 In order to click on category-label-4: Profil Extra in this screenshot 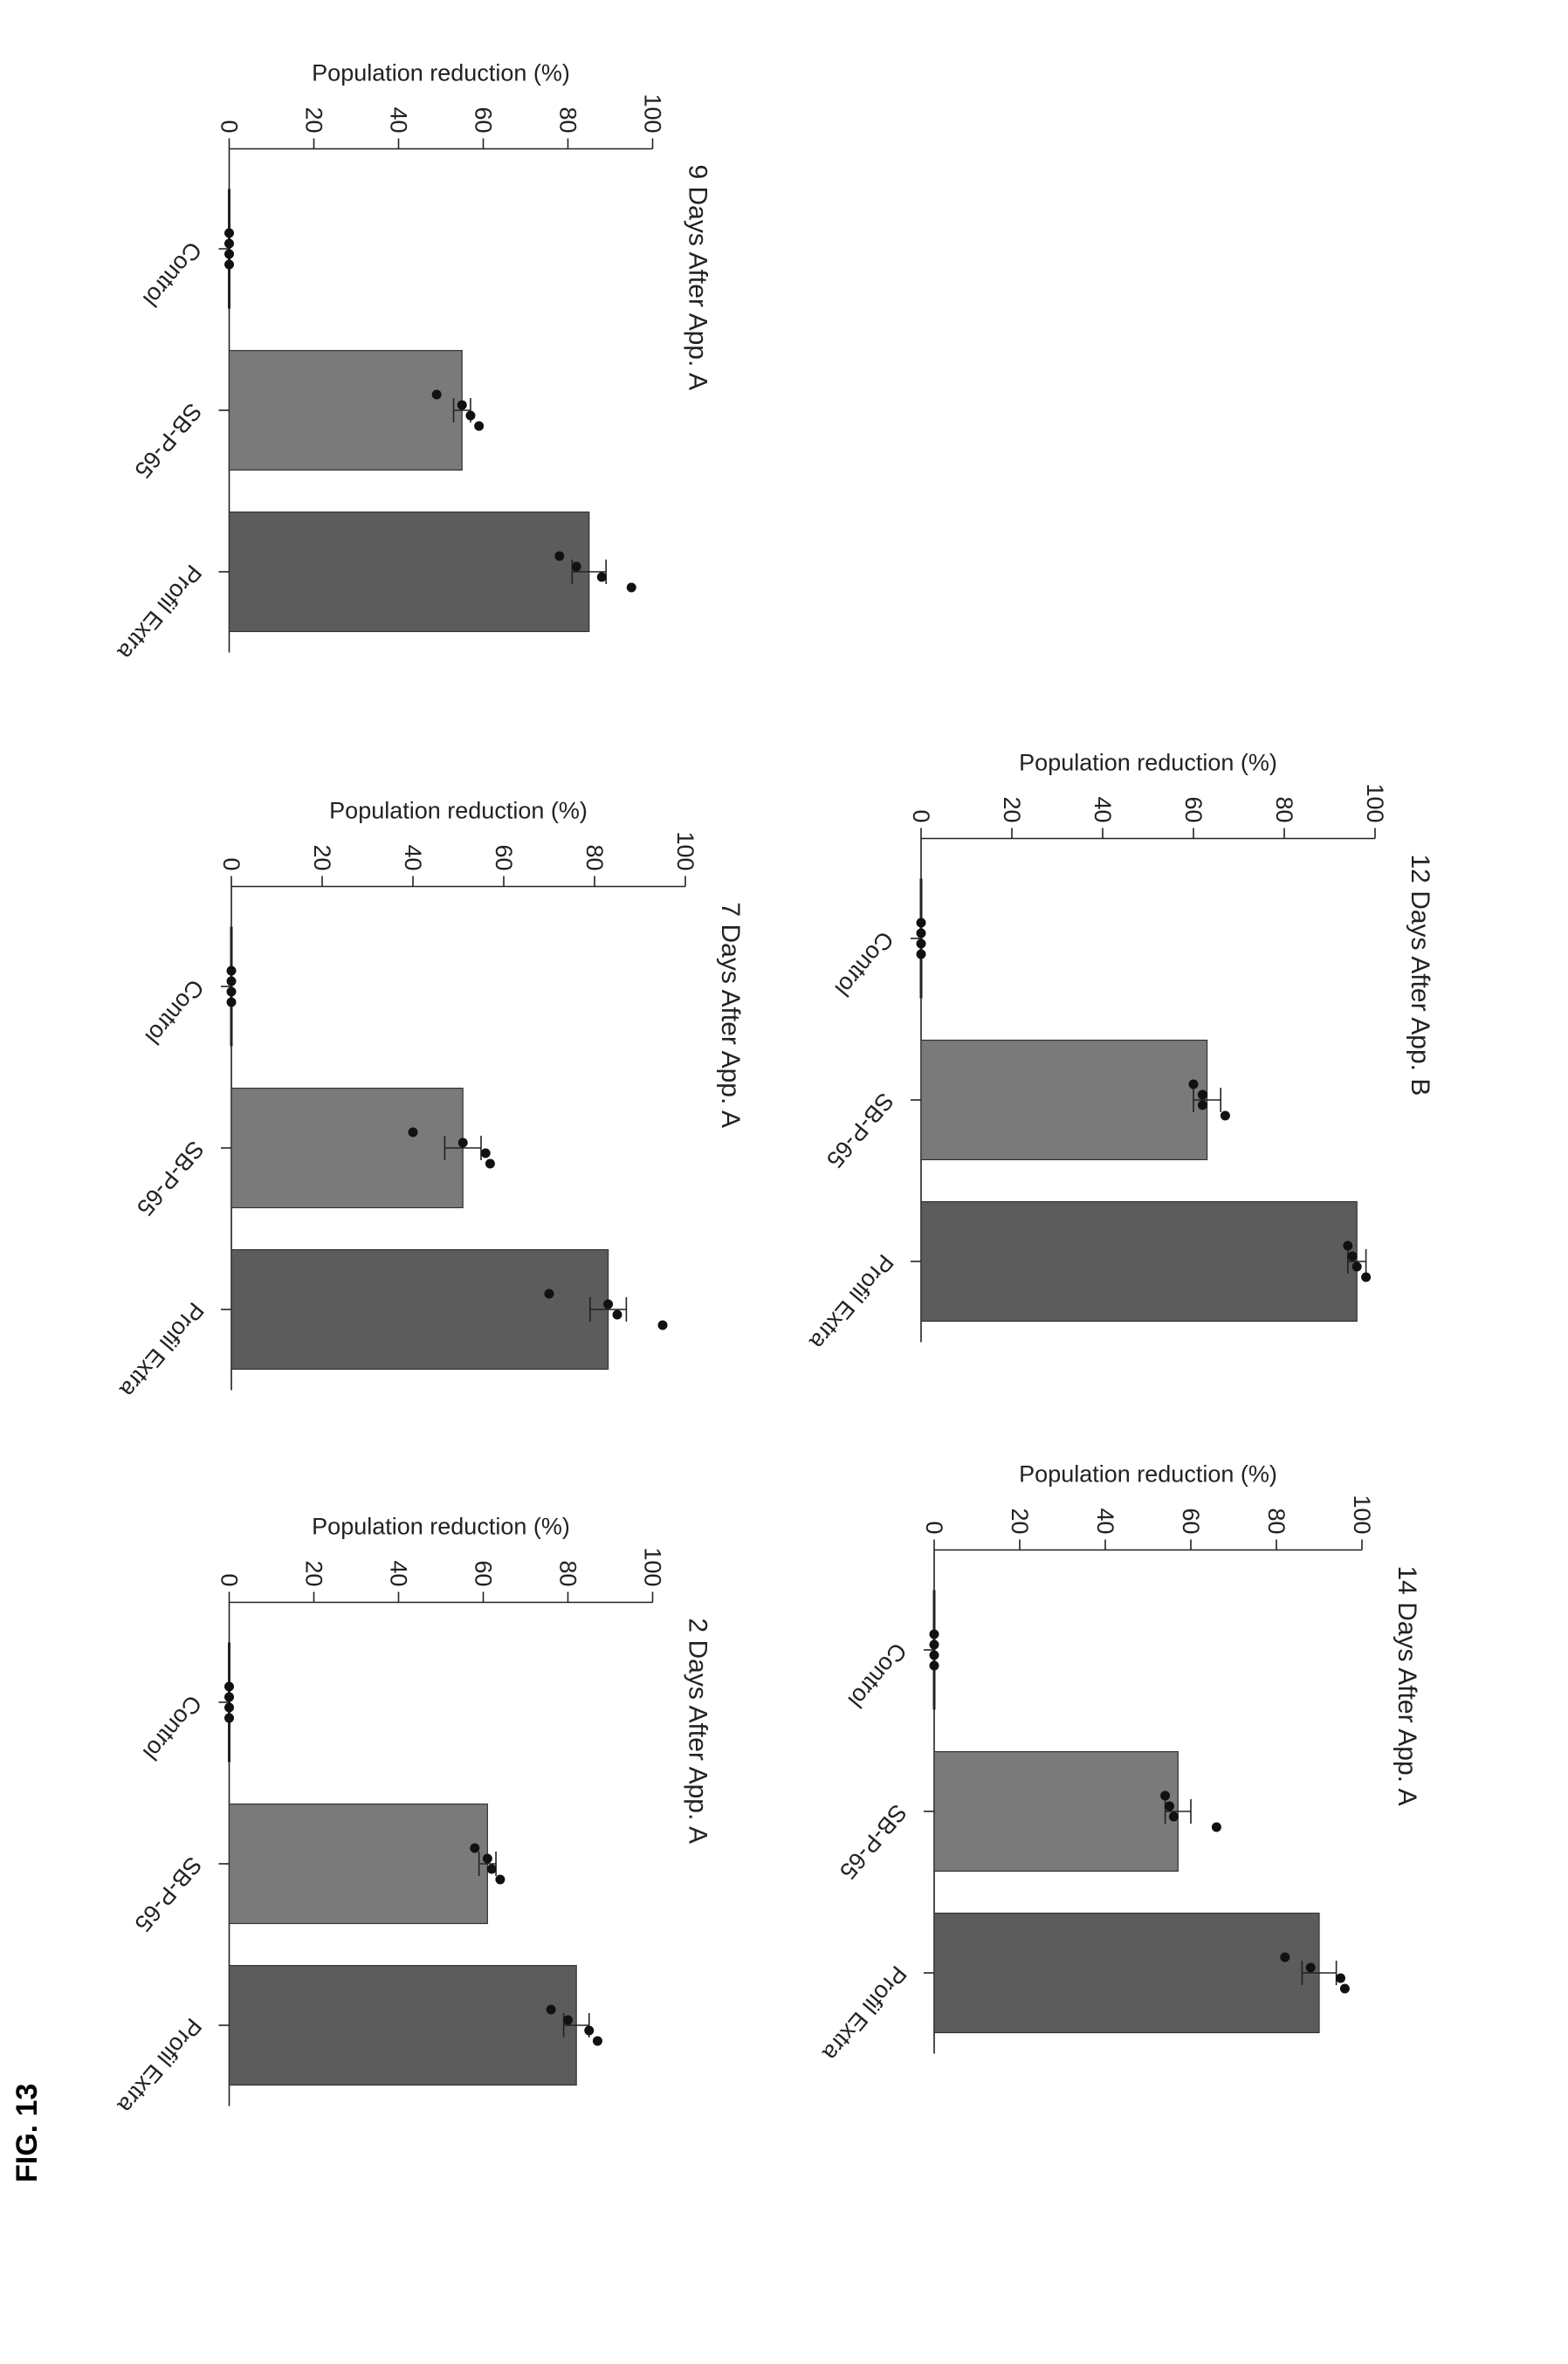, I will do `click(864, 2013)`.